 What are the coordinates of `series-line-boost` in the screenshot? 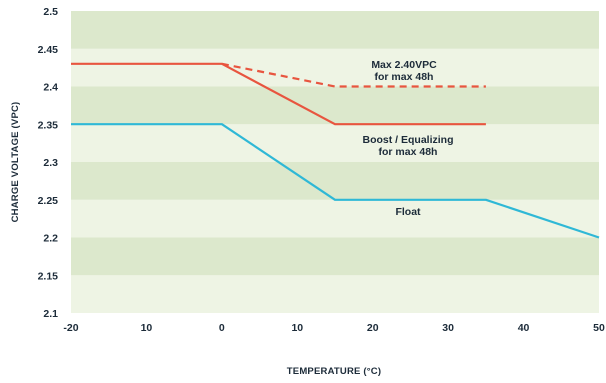 It's located at (278, 94).